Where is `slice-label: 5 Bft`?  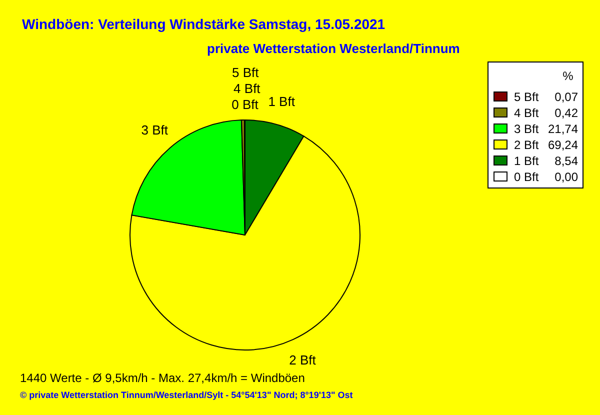 slice-label: 5 Bft is located at coordinates (246, 72).